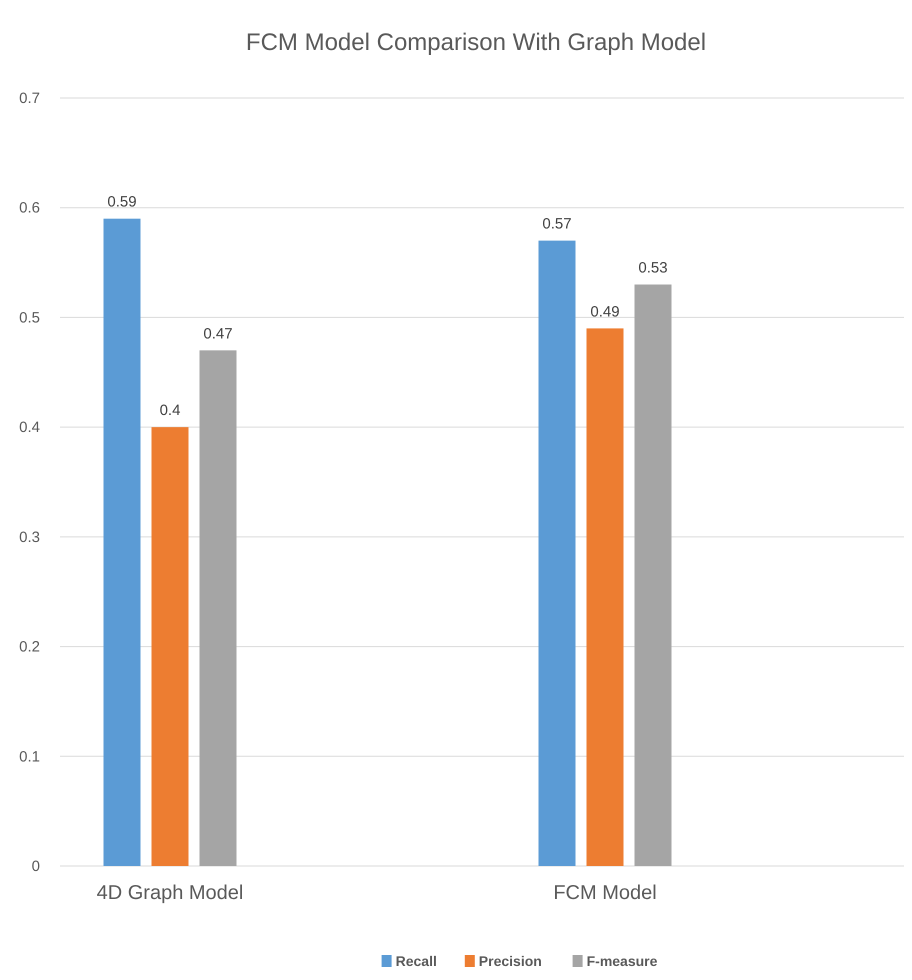 The width and height of the screenshot is (912, 980). I want to click on x-tick-label: 4D Graph Model, so click(170, 893).